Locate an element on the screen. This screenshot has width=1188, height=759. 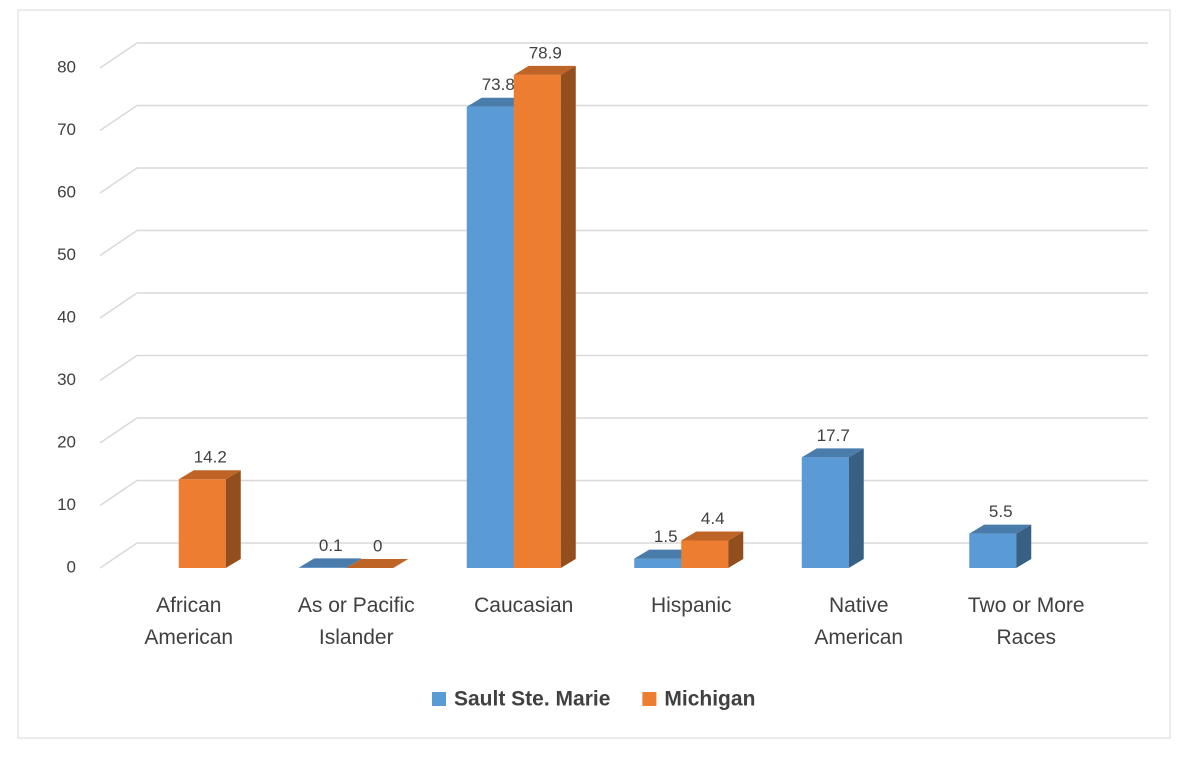
x-tick-label: Caucasian is located at coordinates (524, 605).